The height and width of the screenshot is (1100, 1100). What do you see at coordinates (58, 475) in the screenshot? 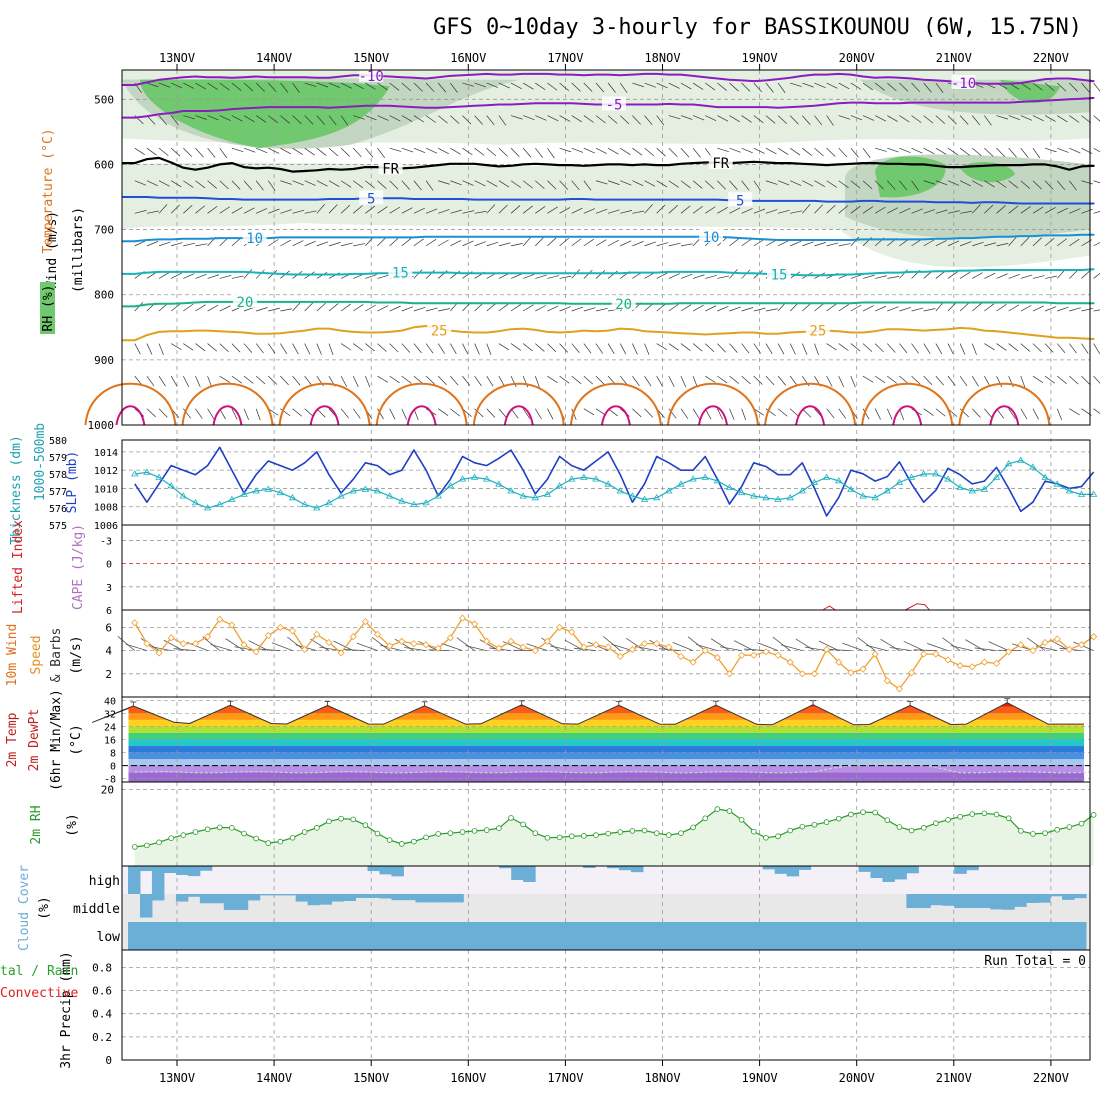
I see `thickness-tick-label: 578` at bounding box center [58, 475].